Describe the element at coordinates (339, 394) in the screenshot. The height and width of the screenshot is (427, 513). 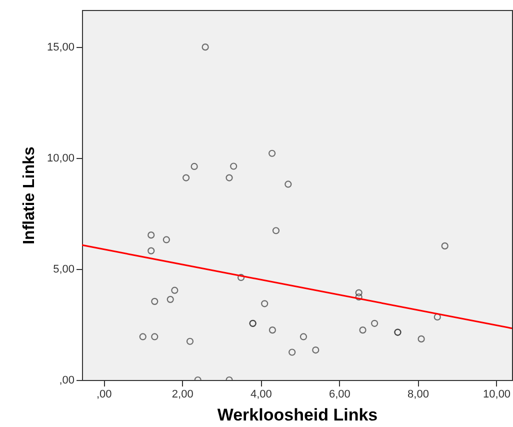
I see `x-tick-label: 6,00` at that location.